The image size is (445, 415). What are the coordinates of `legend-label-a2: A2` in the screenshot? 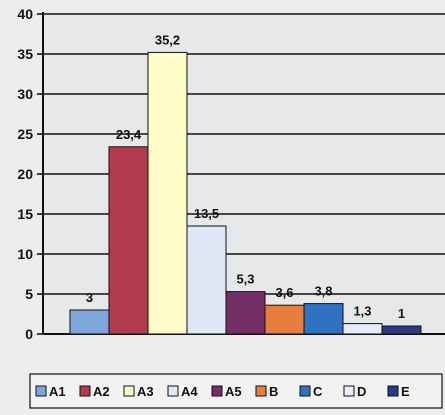 It's located at (101, 391).